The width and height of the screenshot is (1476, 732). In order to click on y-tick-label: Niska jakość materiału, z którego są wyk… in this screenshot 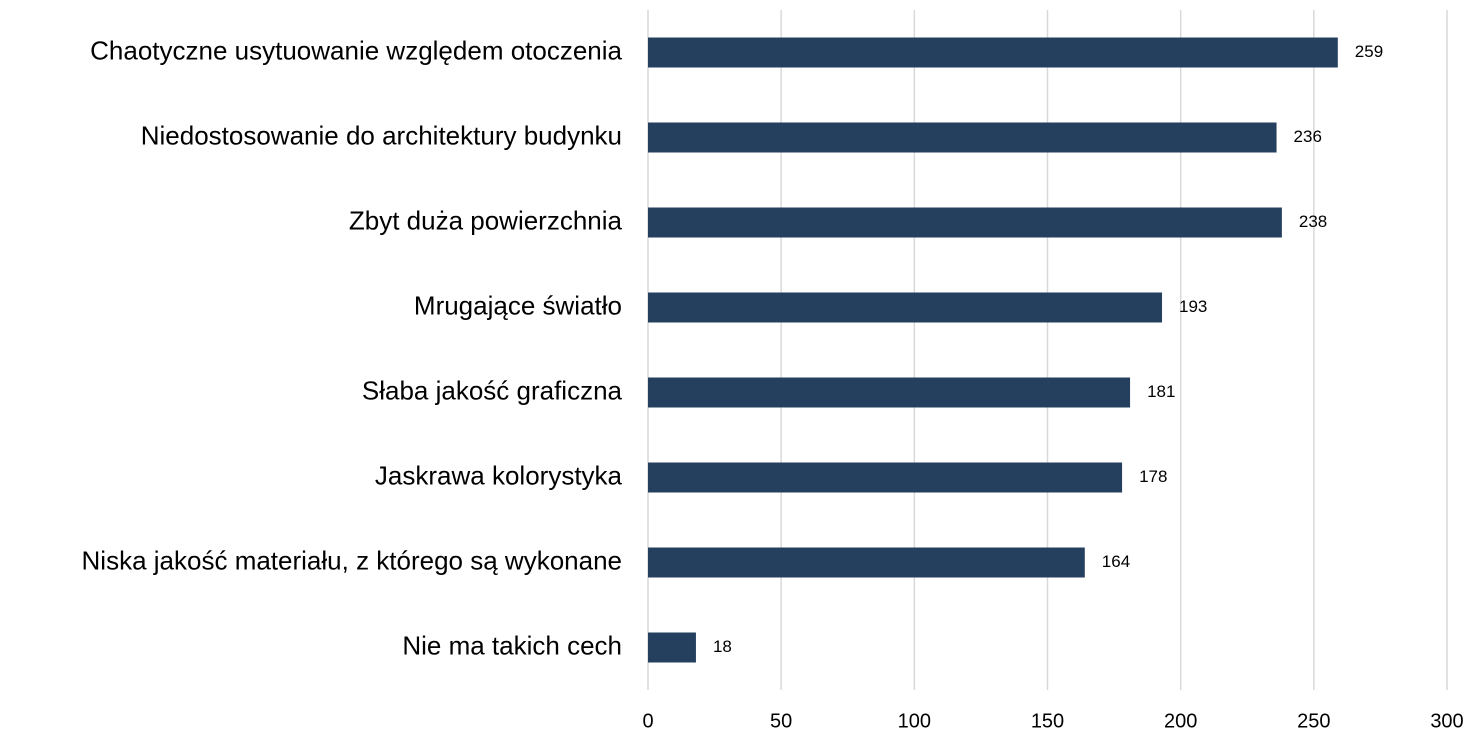, I will do `click(352, 560)`.